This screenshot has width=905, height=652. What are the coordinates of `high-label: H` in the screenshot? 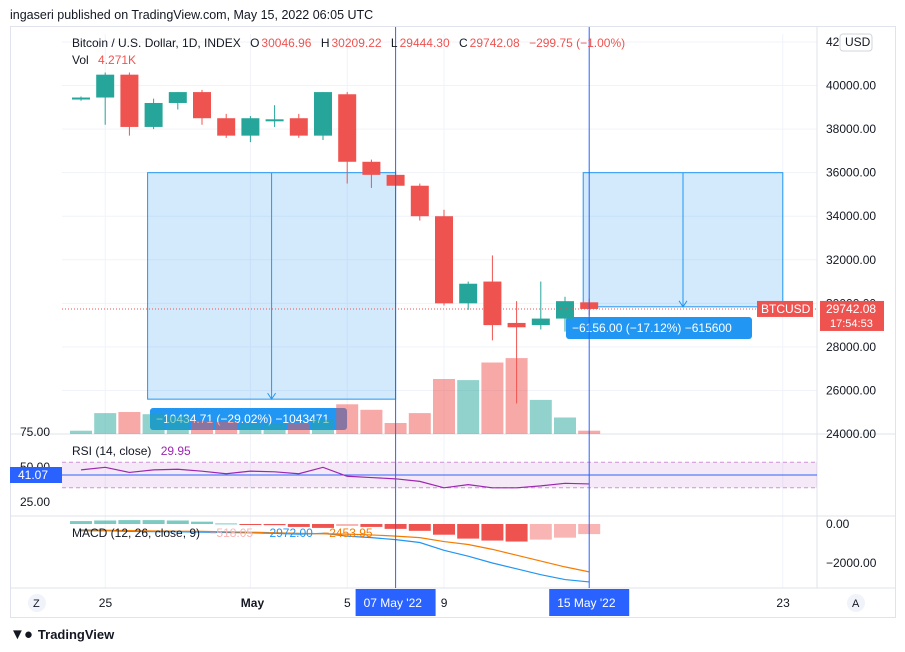 It's located at (325, 43).